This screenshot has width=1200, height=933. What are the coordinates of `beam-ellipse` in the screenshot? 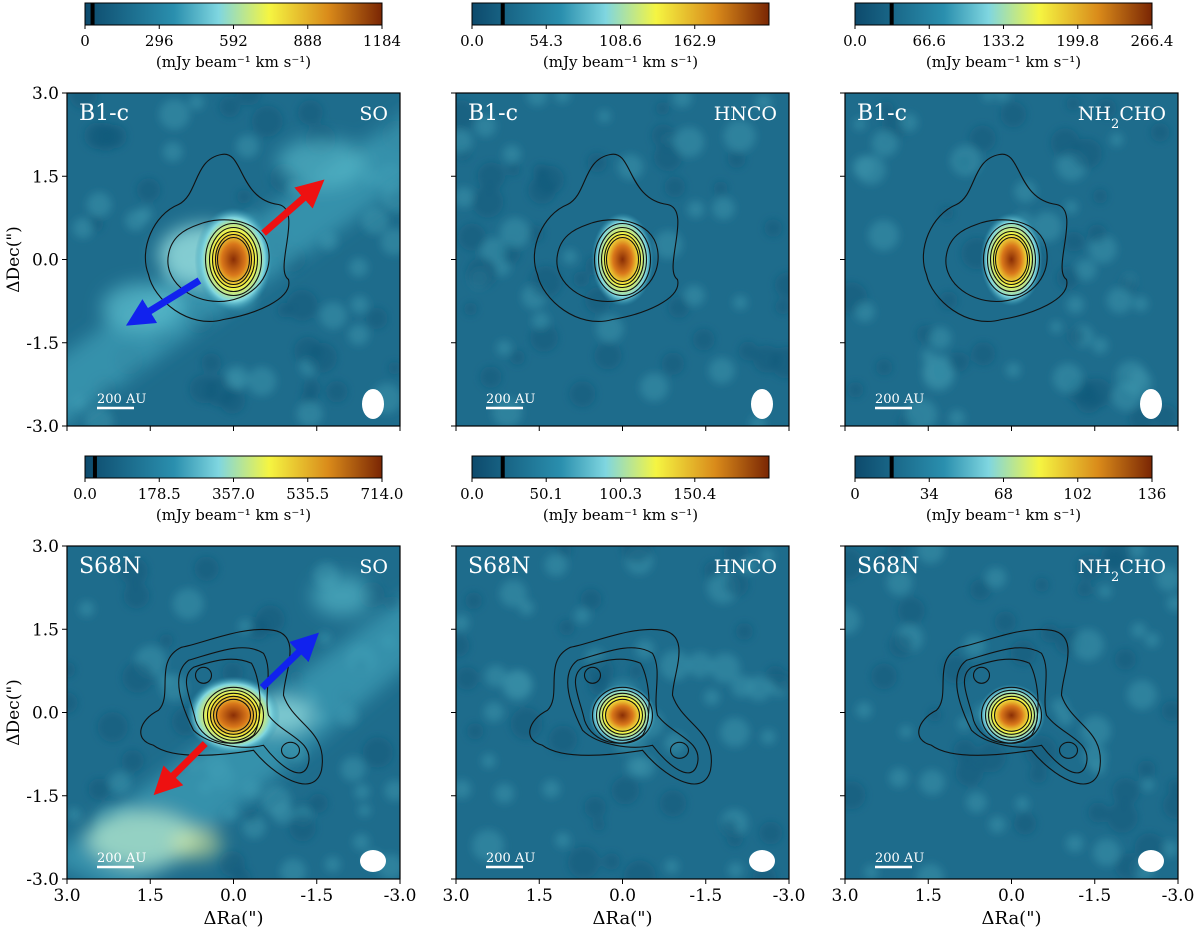 It's located at (373, 861).